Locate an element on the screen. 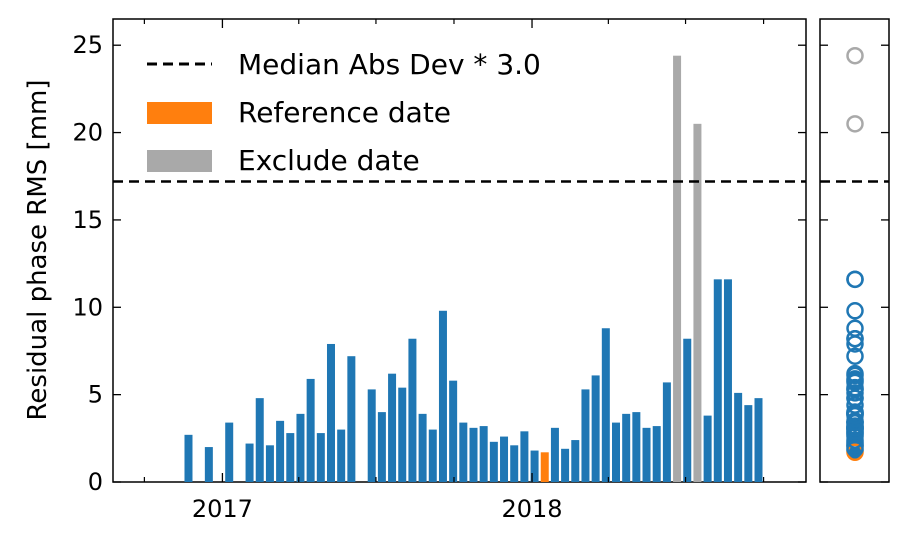 Image resolution: width=911 pixels, height=545 pixels. y-tick-label: 5 is located at coordinates (95, 395).